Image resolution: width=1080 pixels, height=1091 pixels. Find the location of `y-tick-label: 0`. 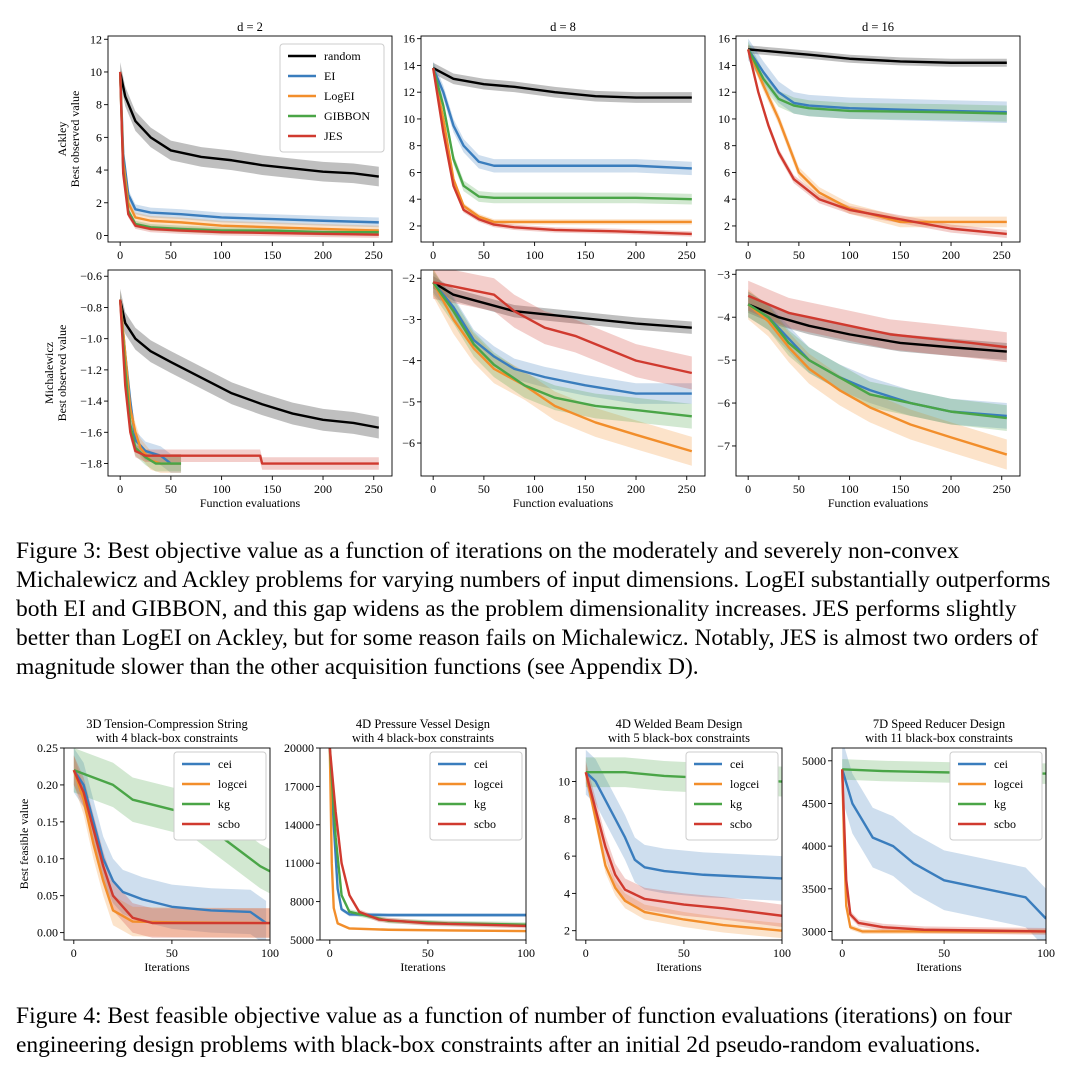

y-tick-label: 0 is located at coordinates (99, 235).